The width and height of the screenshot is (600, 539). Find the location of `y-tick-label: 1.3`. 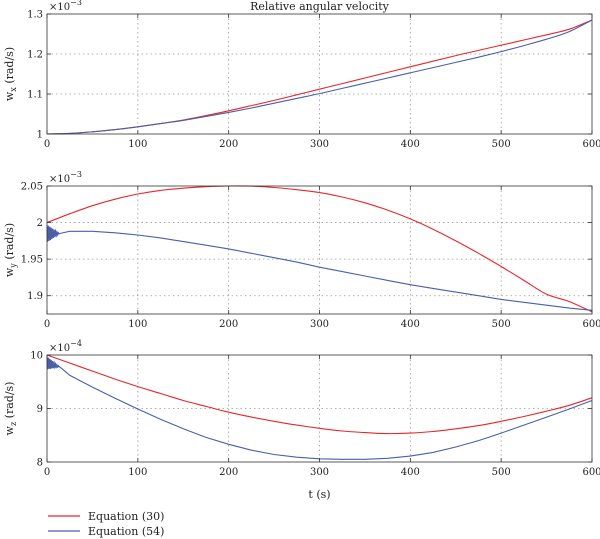

y-tick-label: 1.3 is located at coordinates (35, 15).